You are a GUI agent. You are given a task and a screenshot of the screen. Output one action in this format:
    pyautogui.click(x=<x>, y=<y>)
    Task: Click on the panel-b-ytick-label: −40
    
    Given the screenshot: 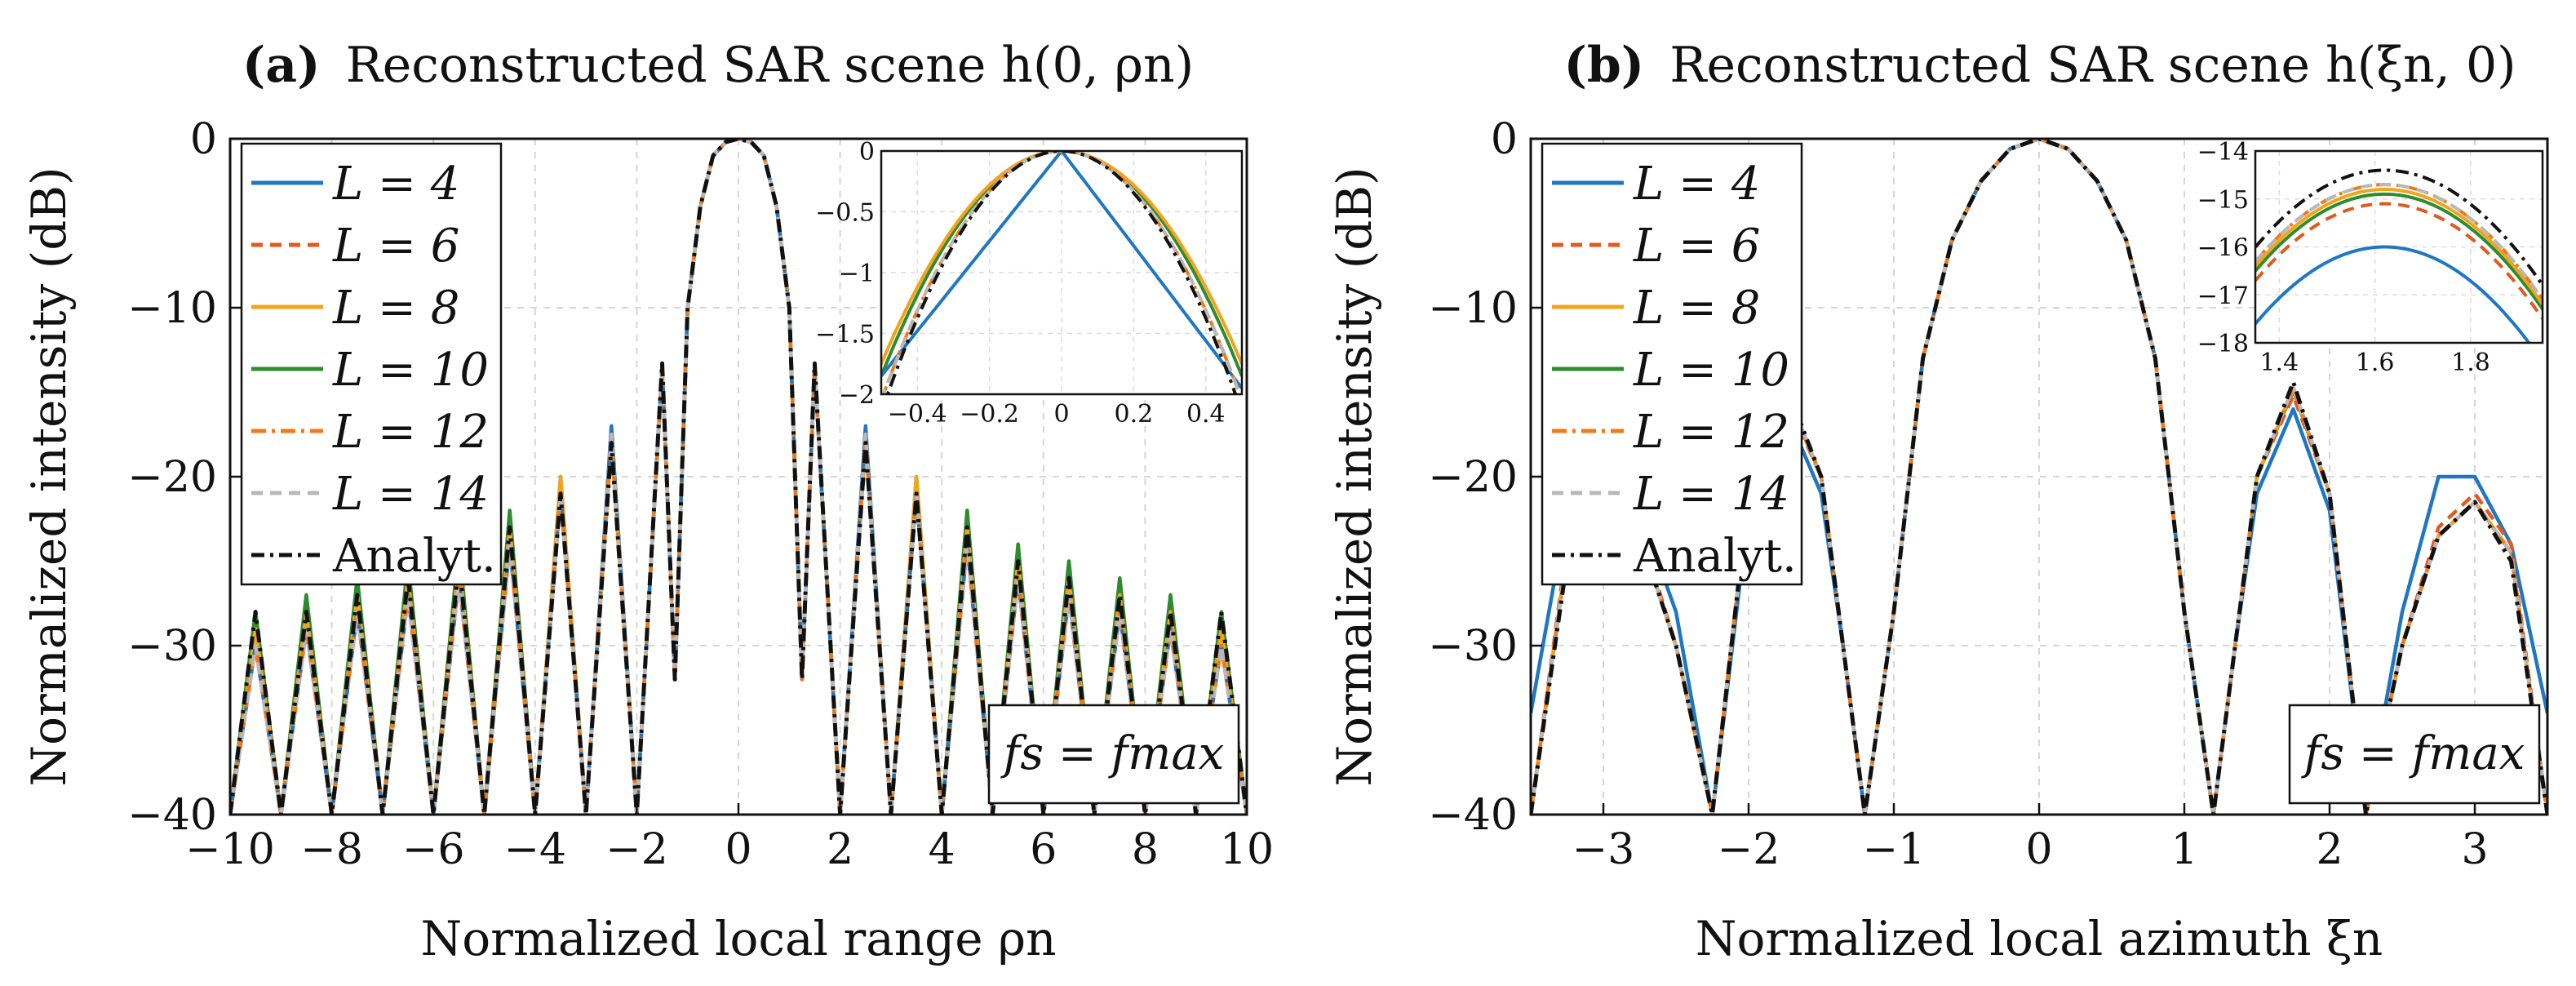 What is the action you would take?
    pyautogui.click(x=1473, y=815)
    